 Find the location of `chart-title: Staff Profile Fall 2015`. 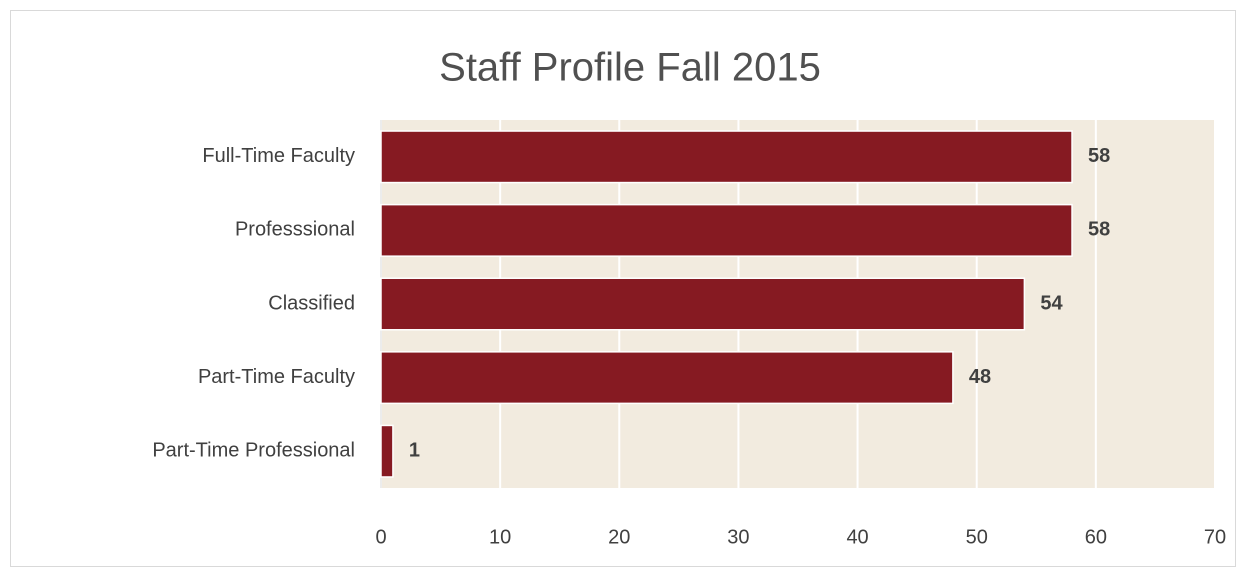

chart-title: Staff Profile Fall 2015 is located at coordinates (630, 68).